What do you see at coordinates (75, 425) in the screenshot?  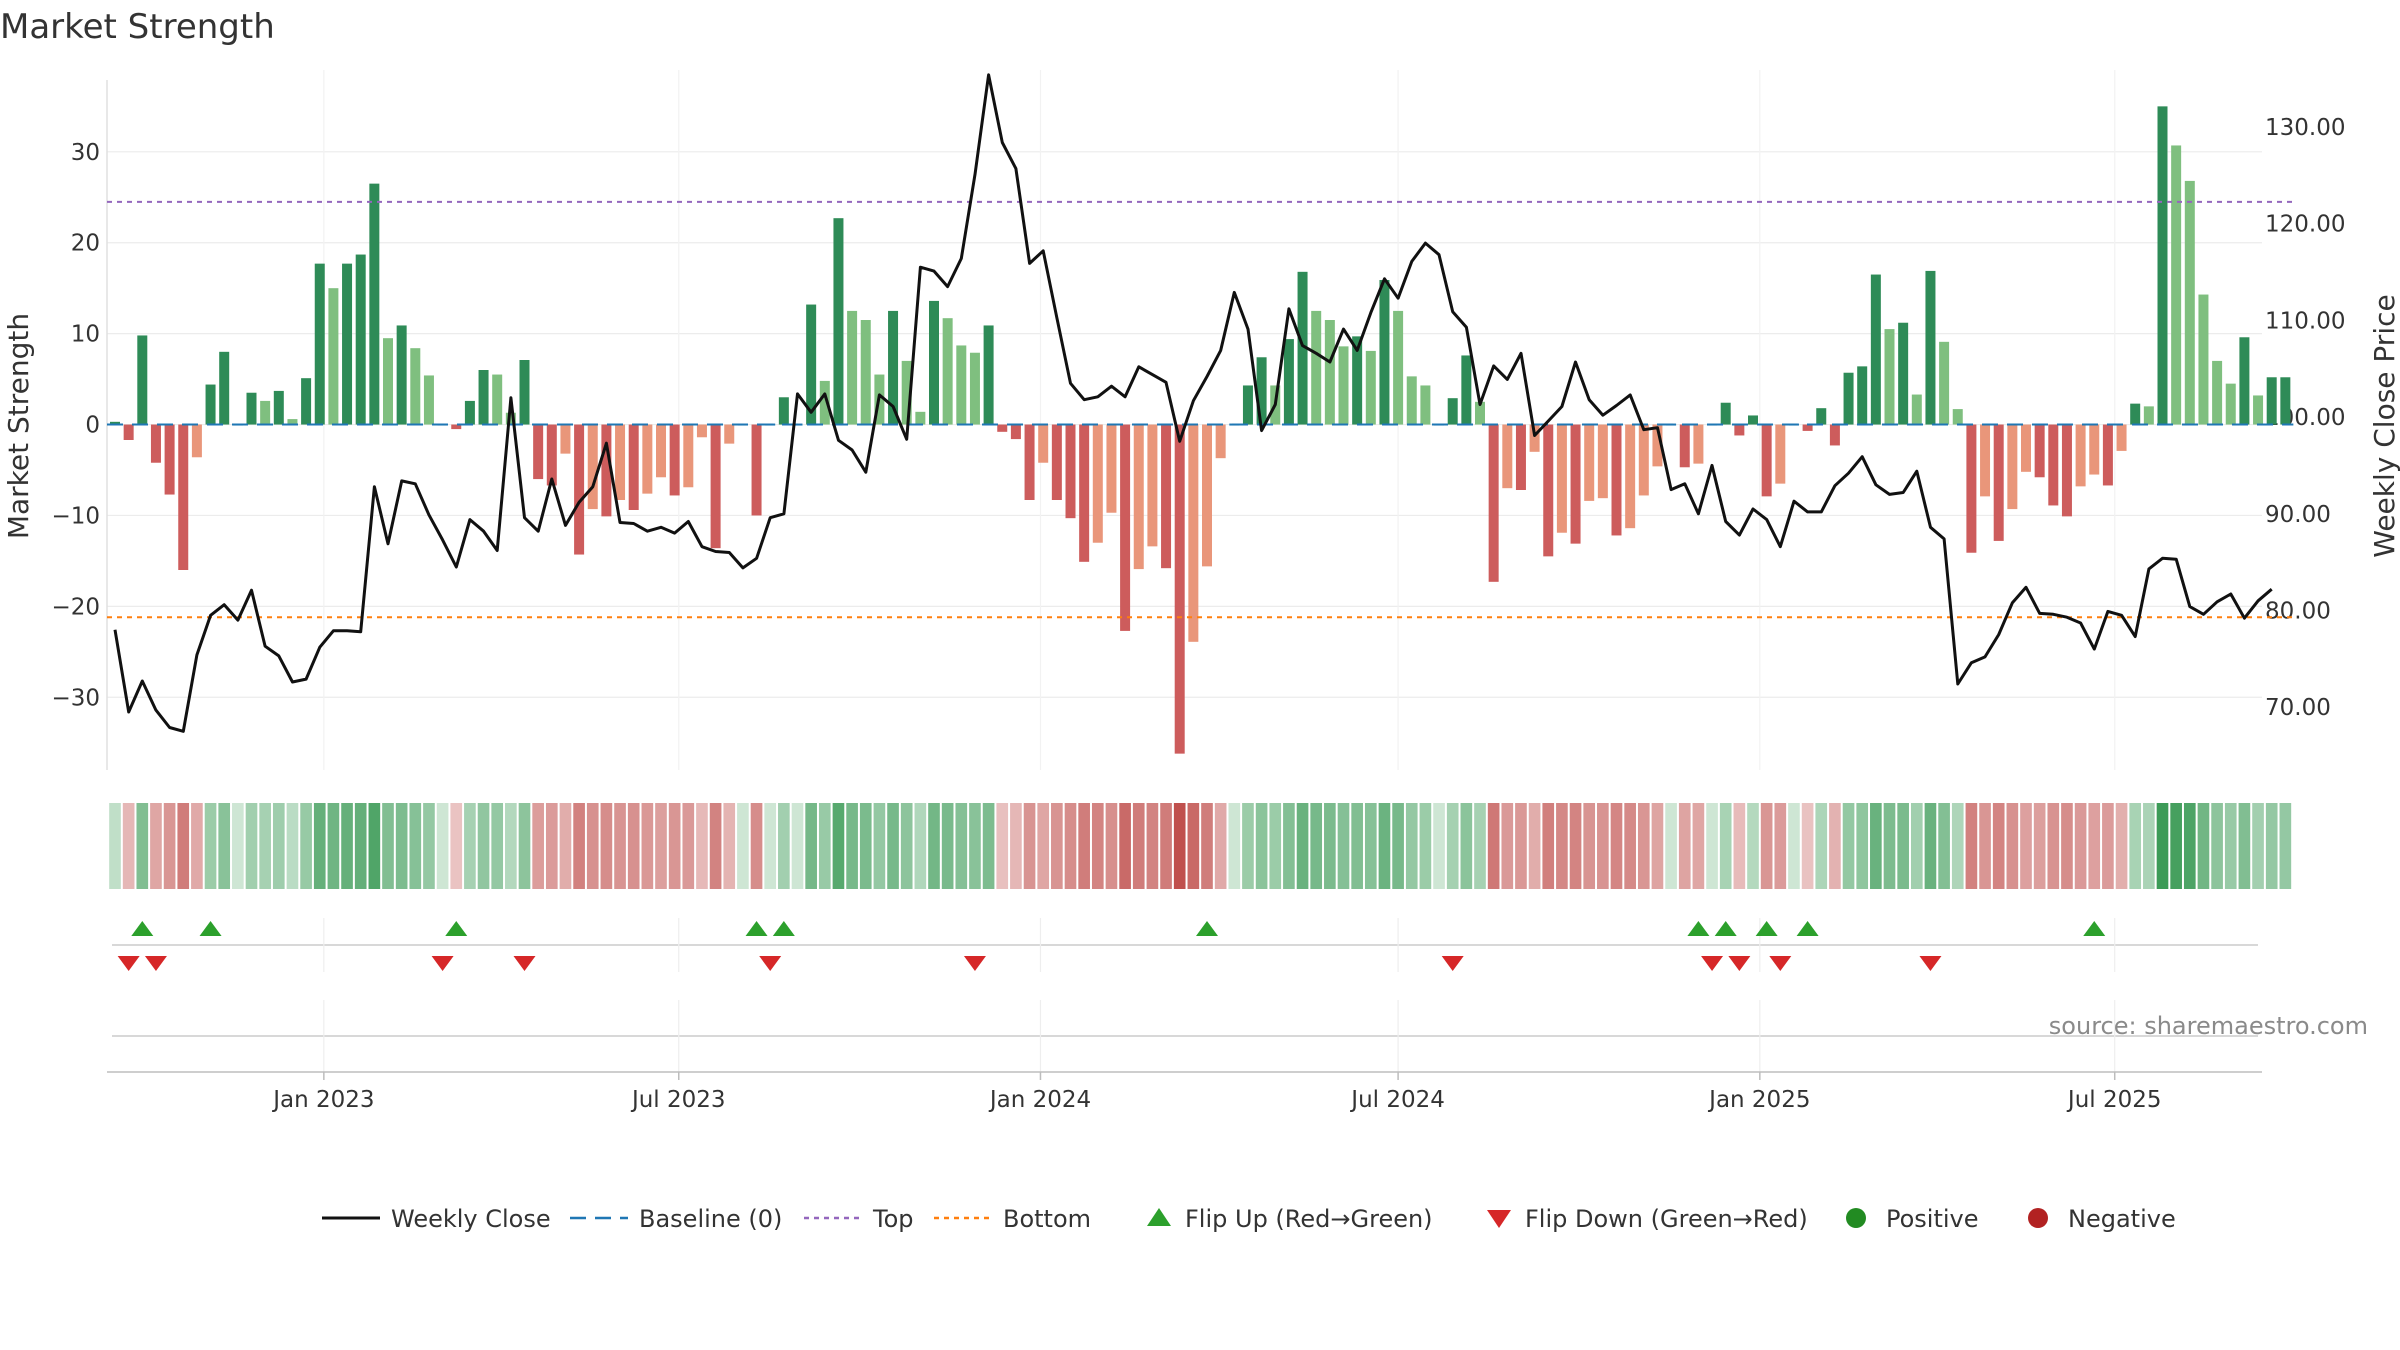 I see `left-y-ticks: 30 20 10 0 −10 −20 −30` at bounding box center [75, 425].